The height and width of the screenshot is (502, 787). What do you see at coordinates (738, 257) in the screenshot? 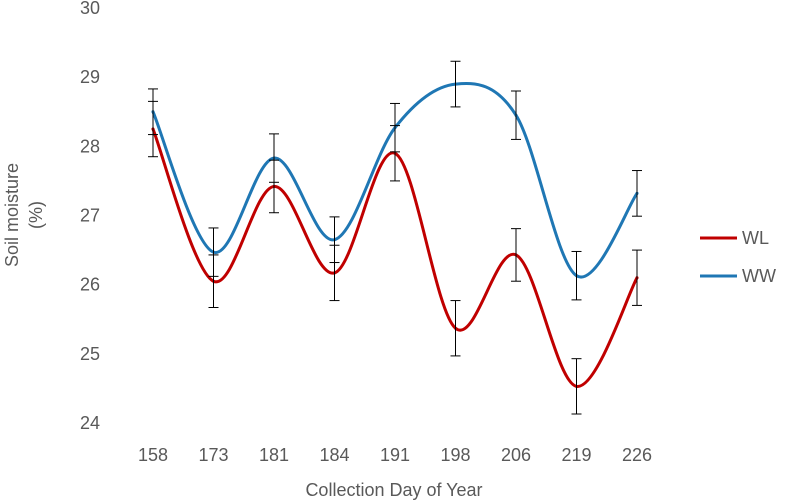
I see `legend: WL WW` at bounding box center [738, 257].